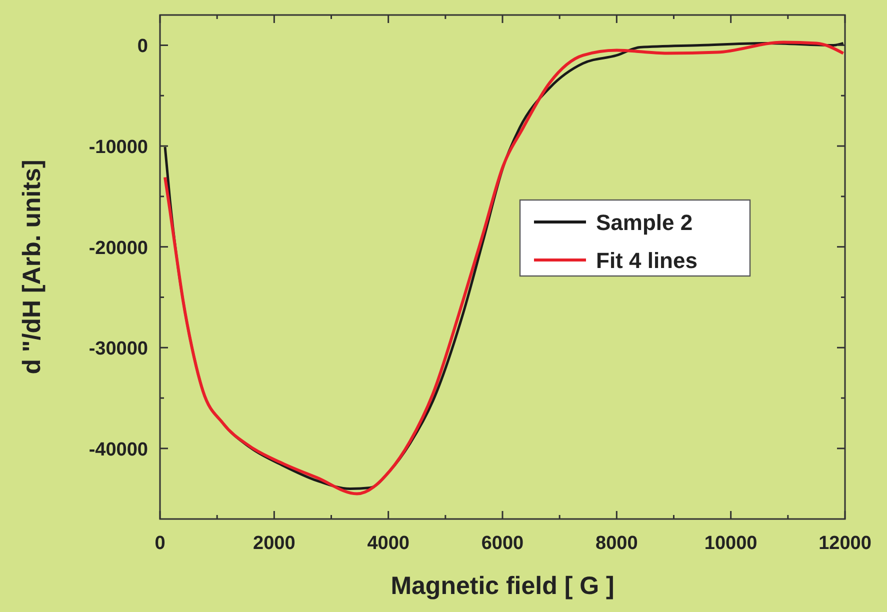 Image resolution: width=887 pixels, height=612 pixels. I want to click on x-tick-label: 2000, so click(274, 543).